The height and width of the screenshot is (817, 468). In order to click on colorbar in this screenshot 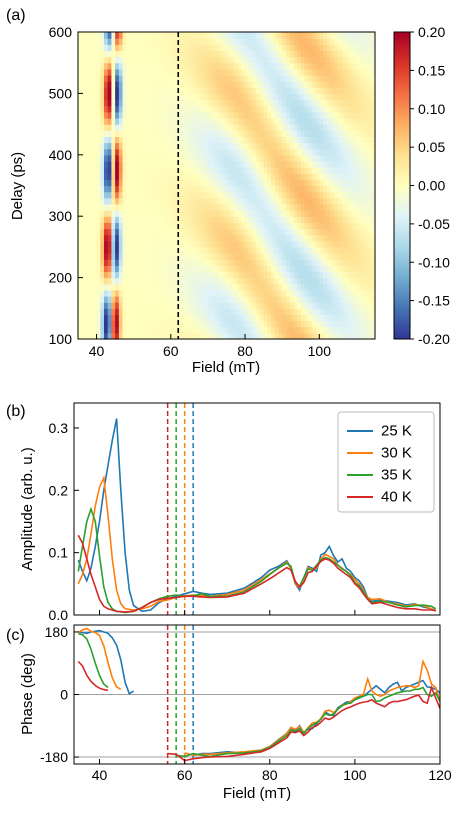, I will do `click(402, 185)`.